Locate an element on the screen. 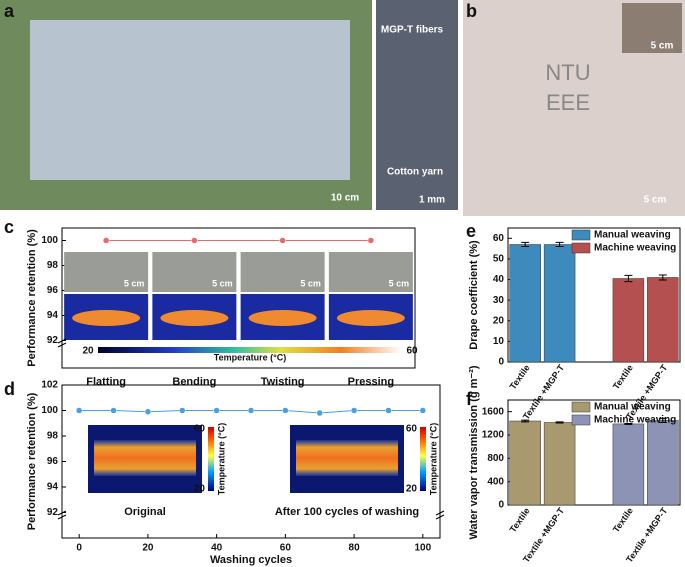 This screenshot has height=567, width=685. photo-zoom is located at coordinates (417, 105).